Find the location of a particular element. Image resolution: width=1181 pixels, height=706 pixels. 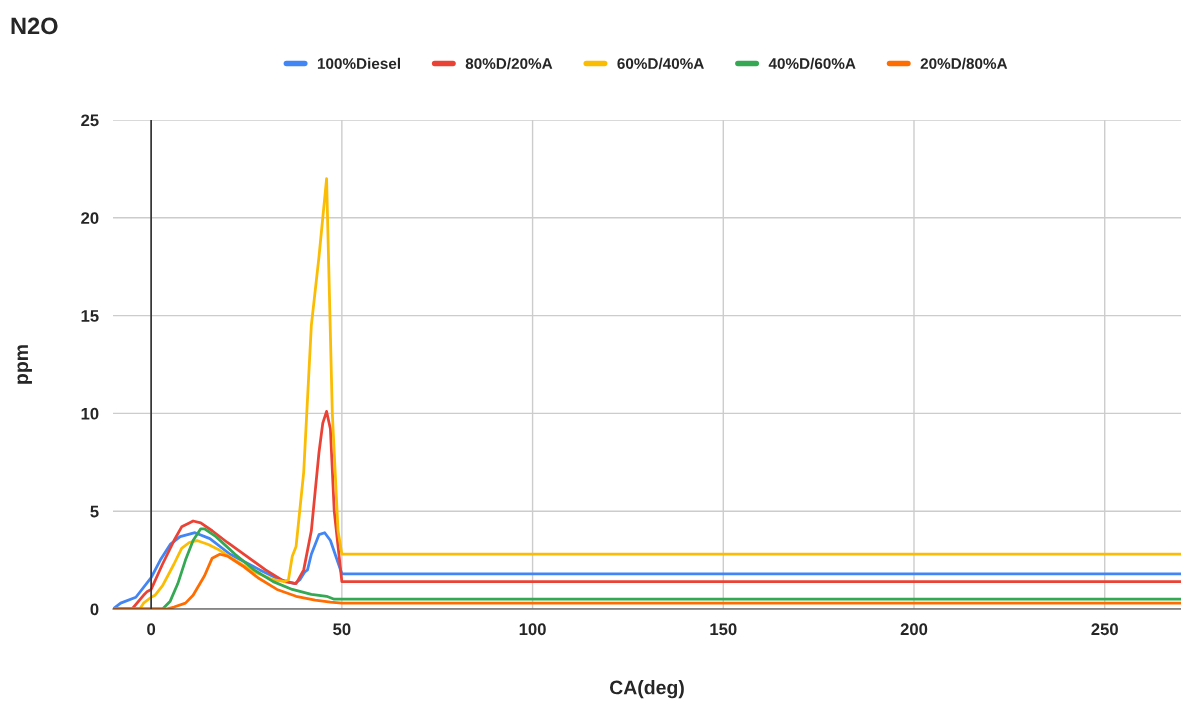

y-tick-label: 10 is located at coordinates (90, 413).